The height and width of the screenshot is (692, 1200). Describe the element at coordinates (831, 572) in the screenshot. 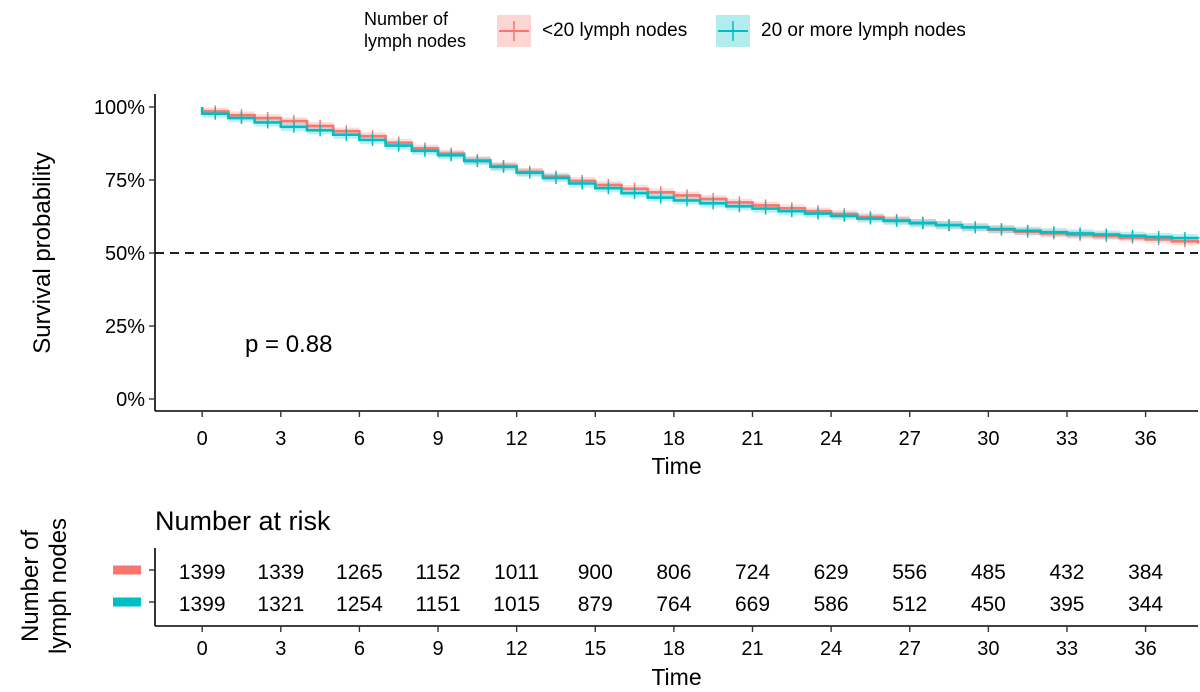

I see `risk-count-20-lymph-nodes: 629` at that location.